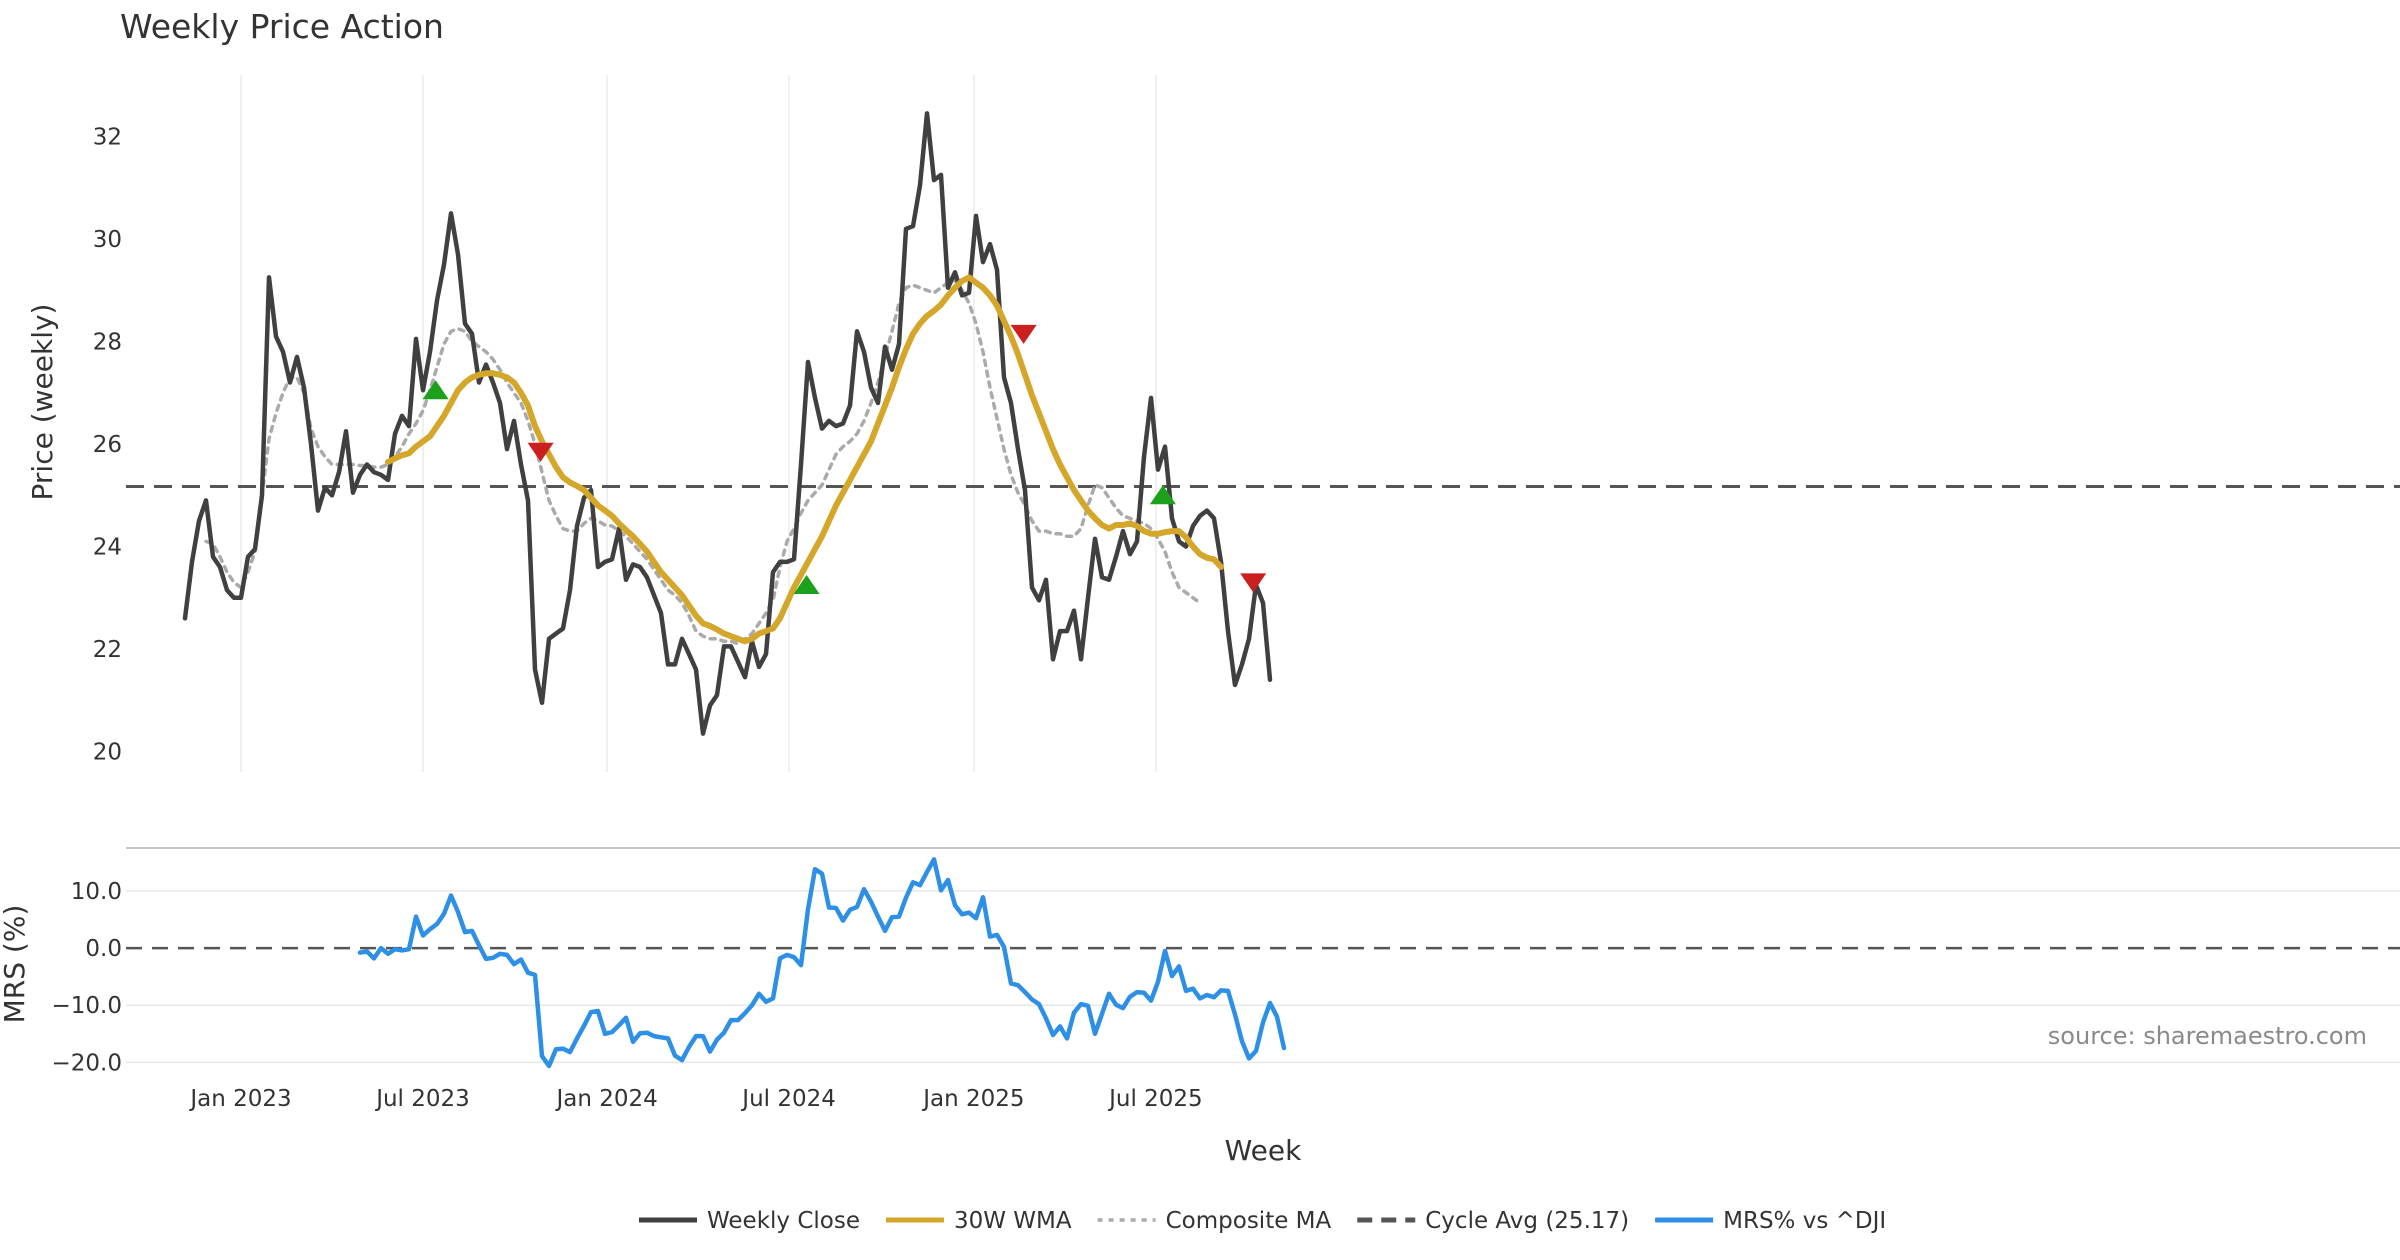 The image size is (2400, 1260). I want to click on legend-label: MRS% vs ^DJI, so click(1804, 1221).